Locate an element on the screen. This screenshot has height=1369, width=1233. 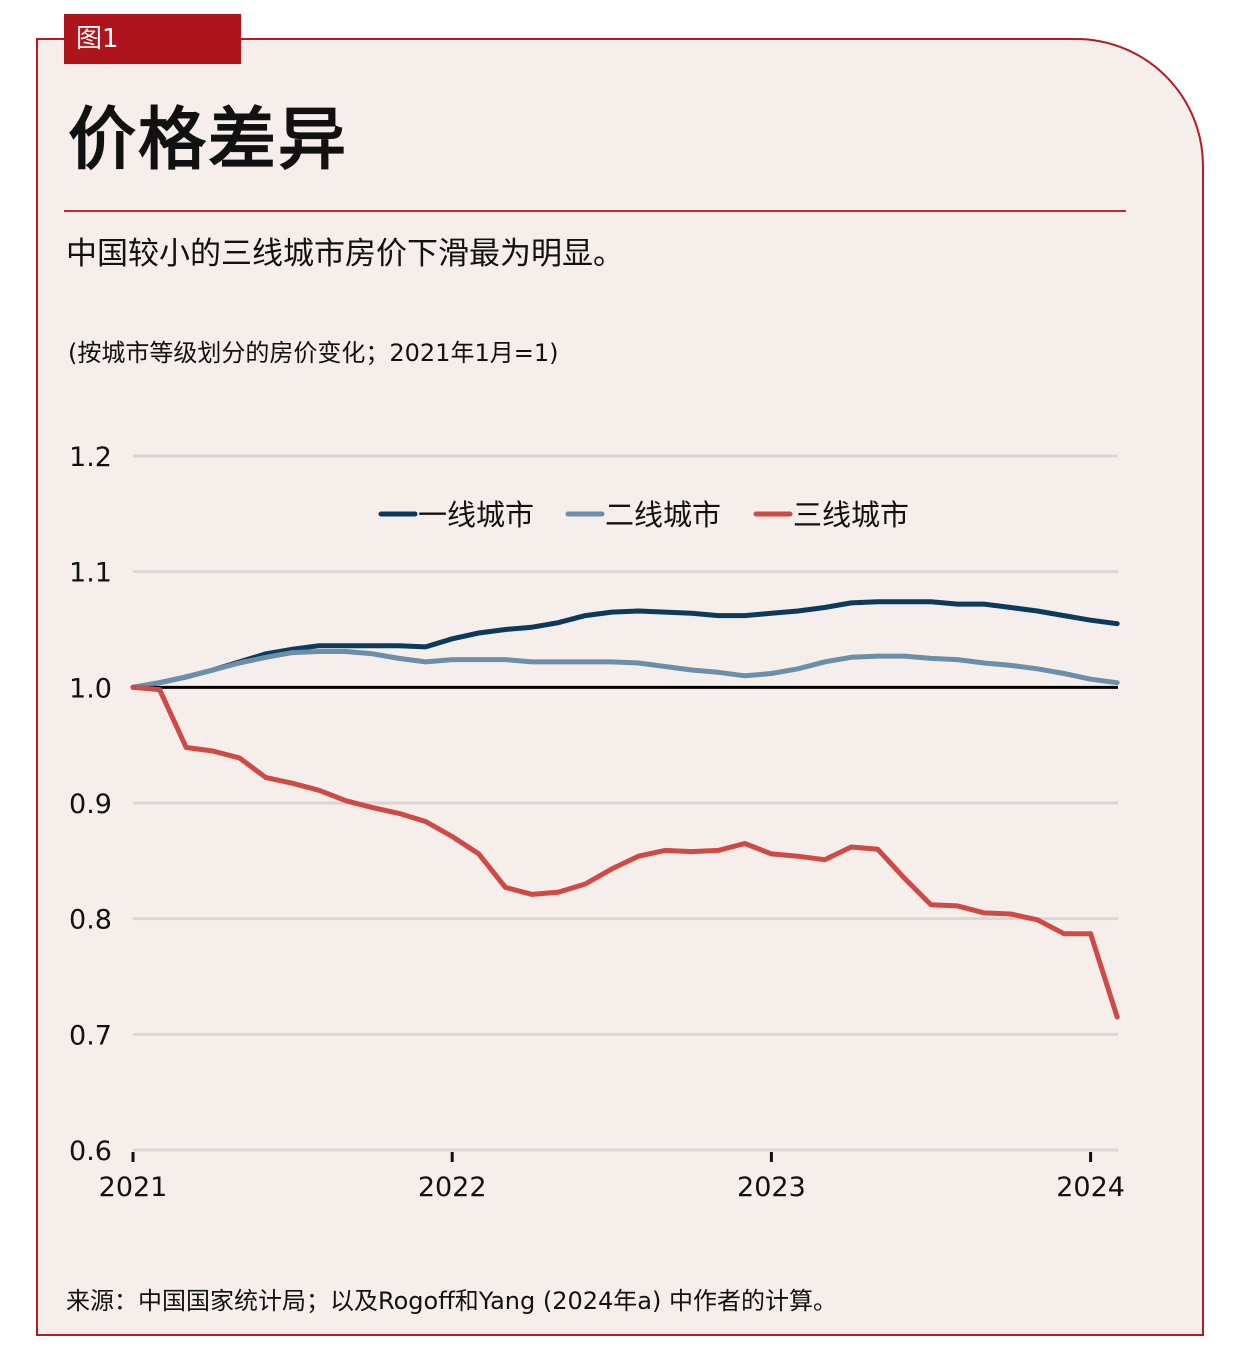
y-tick-label: 0.9 is located at coordinates (90, 804).